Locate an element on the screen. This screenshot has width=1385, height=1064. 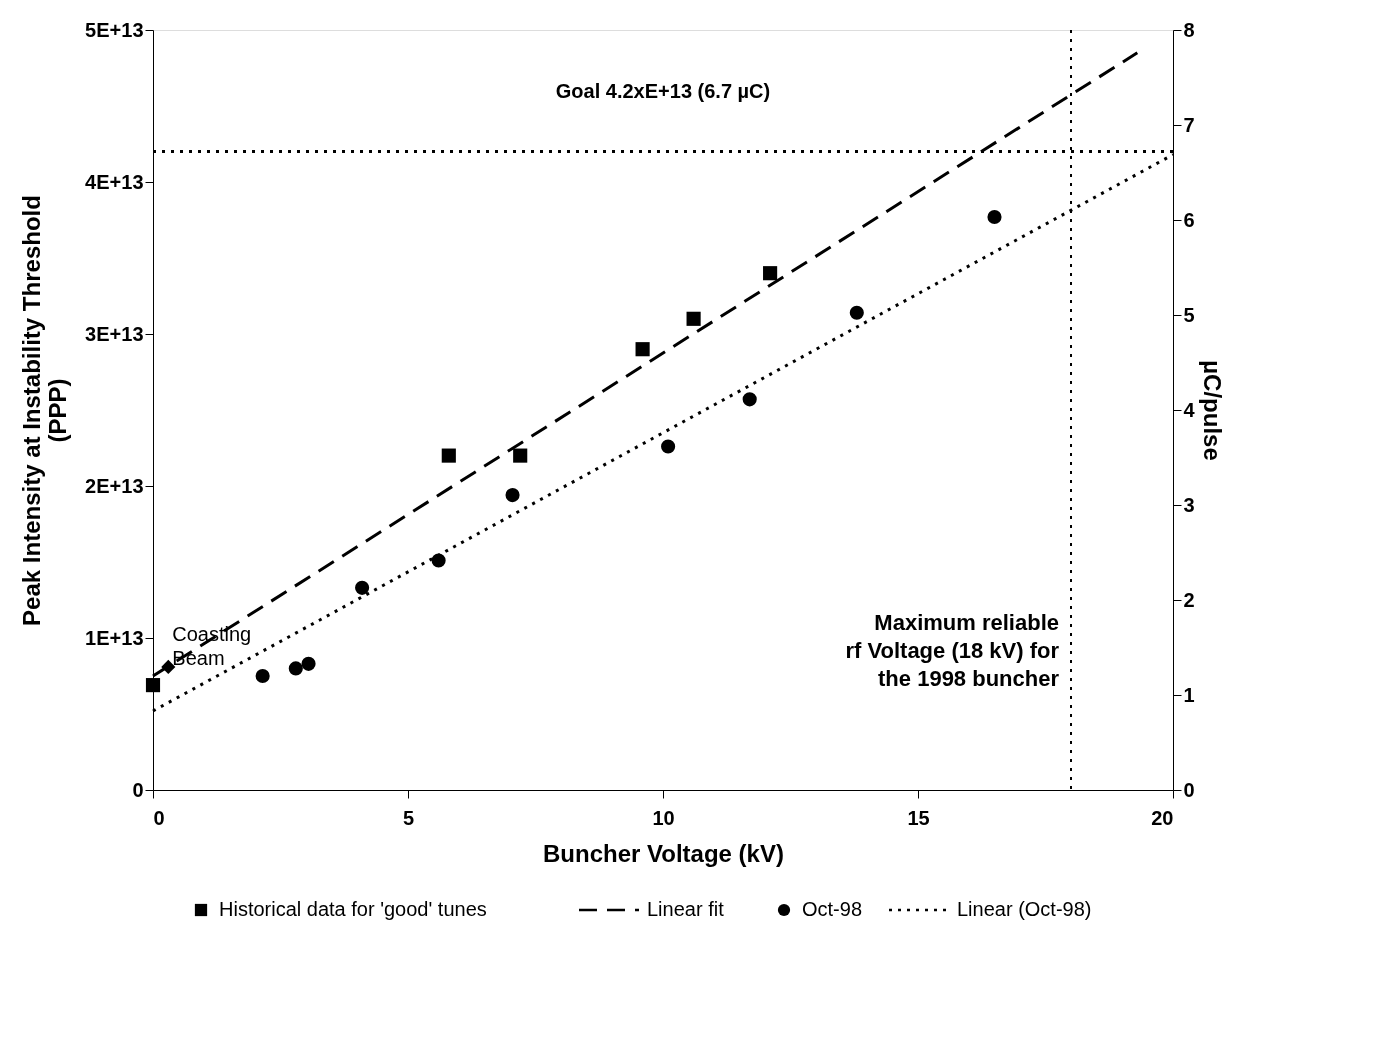
y-axis-title: Peak Intensity at Instability Threshold (PPP) is located at coordinates (45, 410).